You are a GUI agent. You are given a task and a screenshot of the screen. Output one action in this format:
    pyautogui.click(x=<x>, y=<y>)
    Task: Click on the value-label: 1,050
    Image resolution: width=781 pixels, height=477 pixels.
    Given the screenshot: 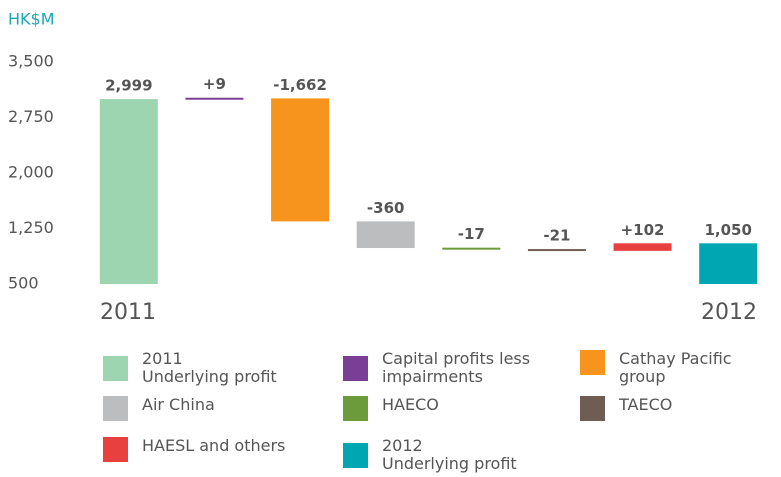 What is the action you would take?
    pyautogui.click(x=727, y=230)
    